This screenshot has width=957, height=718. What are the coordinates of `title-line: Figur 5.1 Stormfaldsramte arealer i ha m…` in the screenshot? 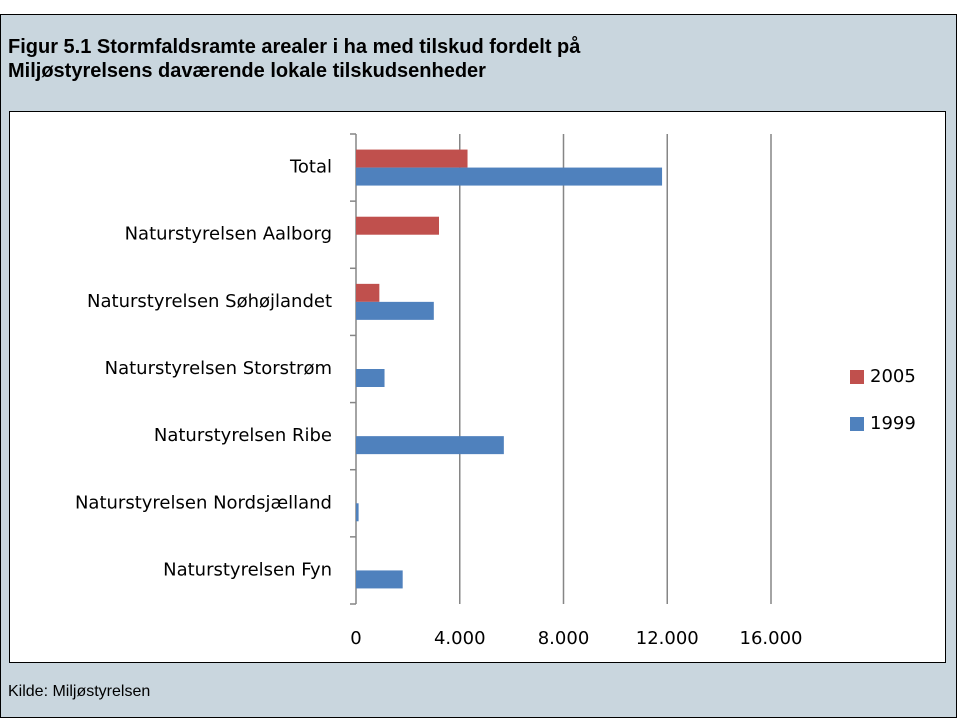 It's located at (294, 47).